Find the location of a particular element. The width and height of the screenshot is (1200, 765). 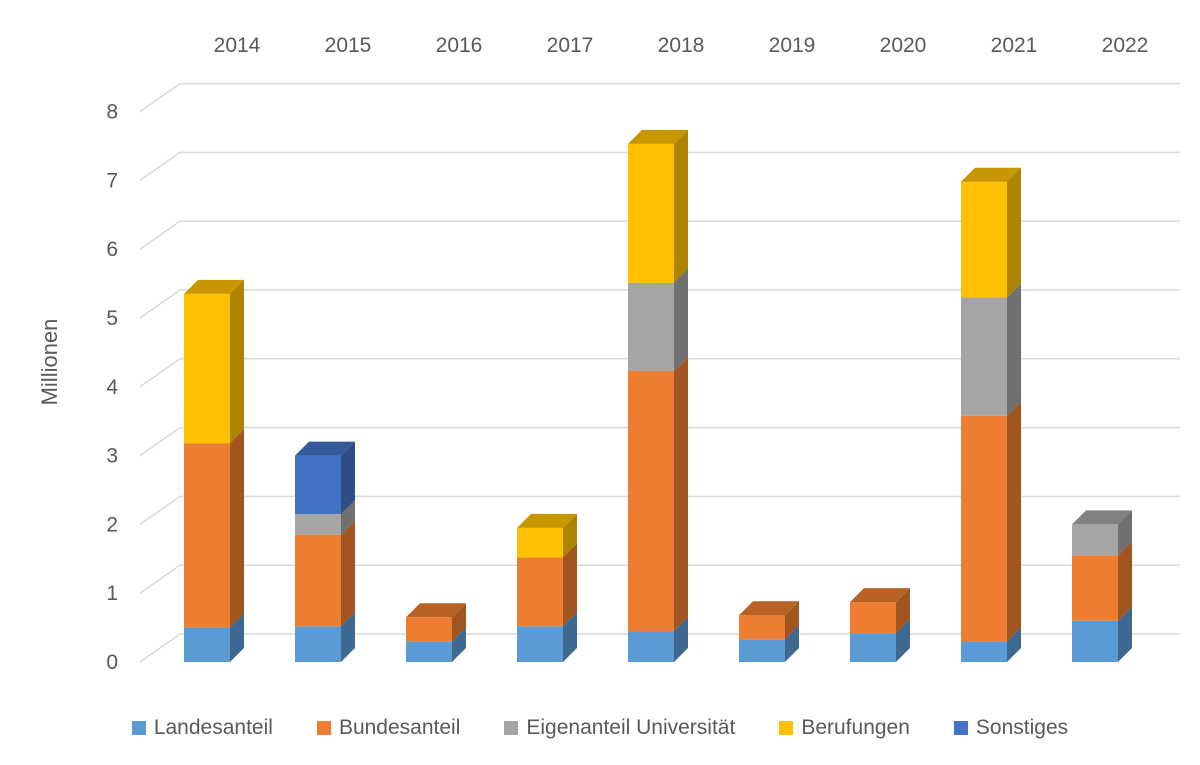

legend-item: Sonstiges is located at coordinates (1011, 728).